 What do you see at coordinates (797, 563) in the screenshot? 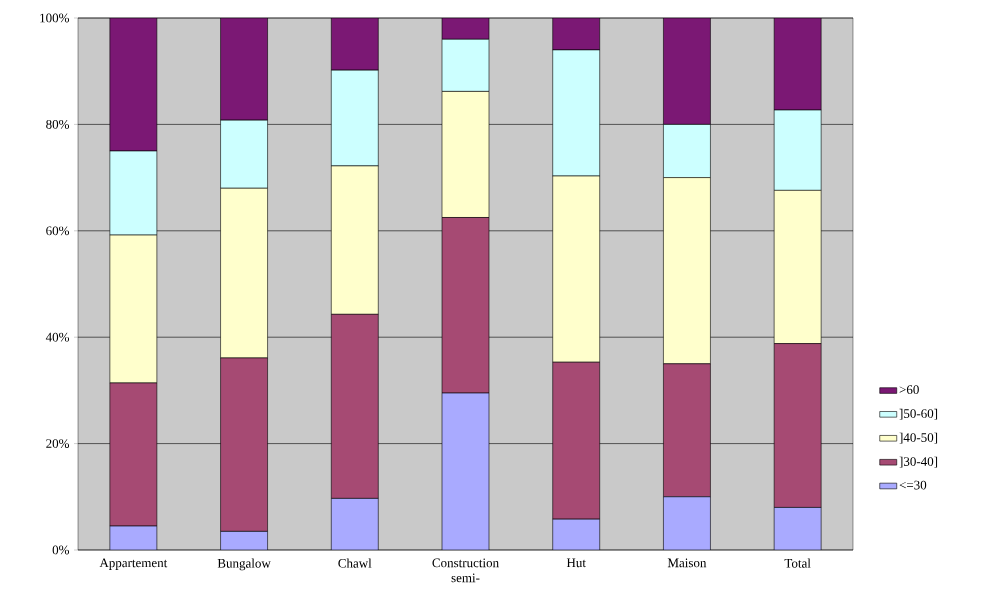
I see `x-tick-label: Total` at bounding box center [797, 563].